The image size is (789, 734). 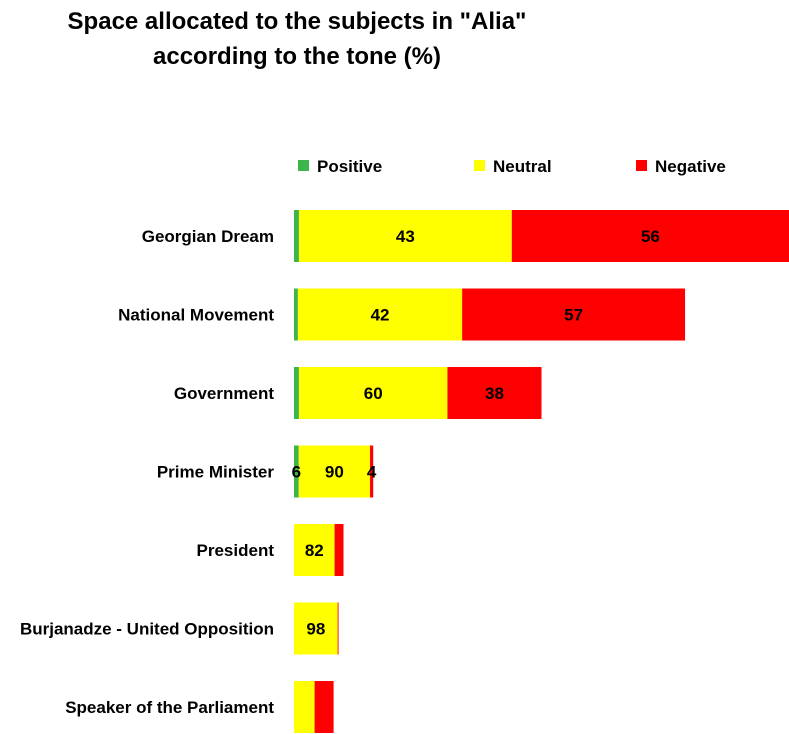 I want to click on data-label-neutral: 90, so click(x=334, y=472).